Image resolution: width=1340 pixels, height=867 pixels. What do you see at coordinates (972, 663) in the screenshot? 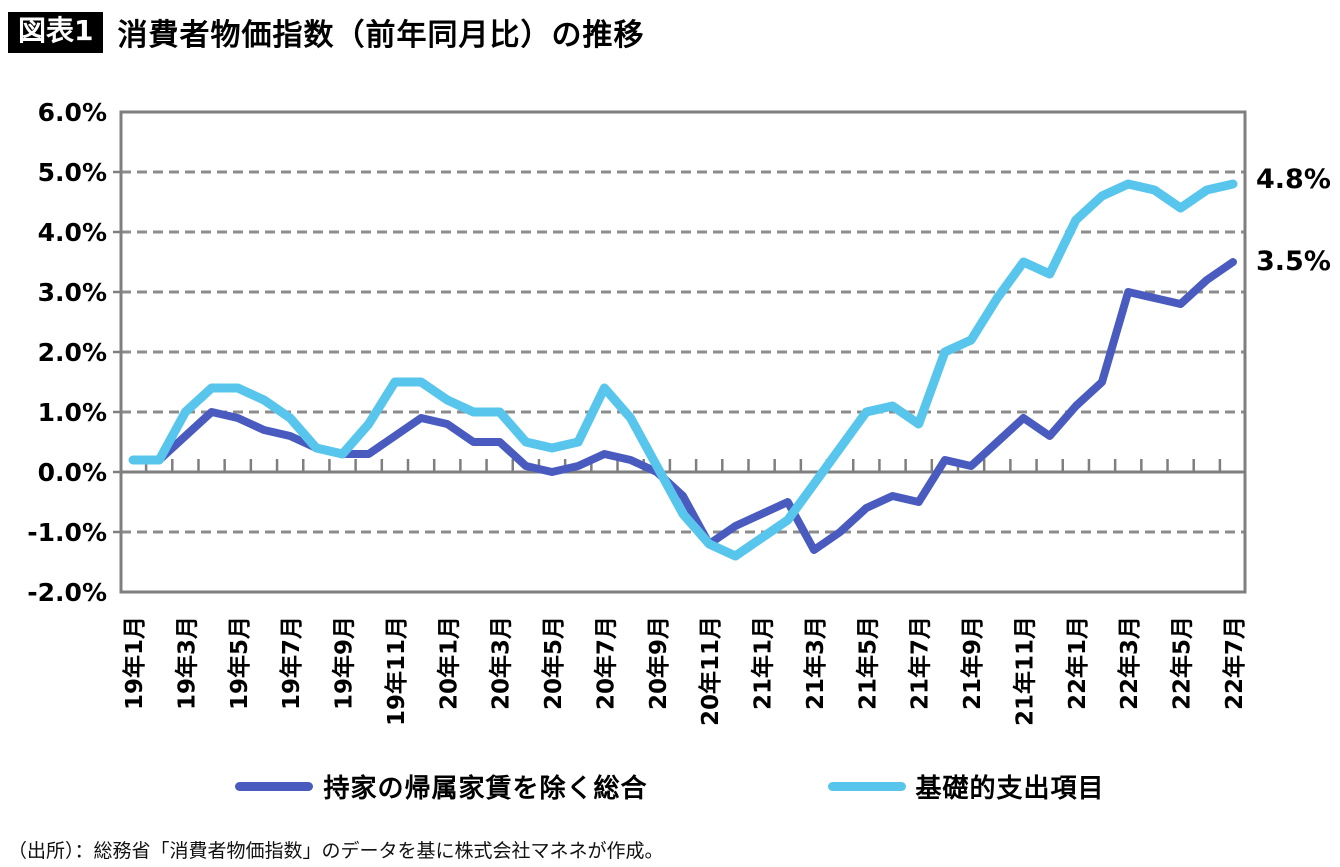
I see `x-axis-label: 21年9月` at bounding box center [972, 663].